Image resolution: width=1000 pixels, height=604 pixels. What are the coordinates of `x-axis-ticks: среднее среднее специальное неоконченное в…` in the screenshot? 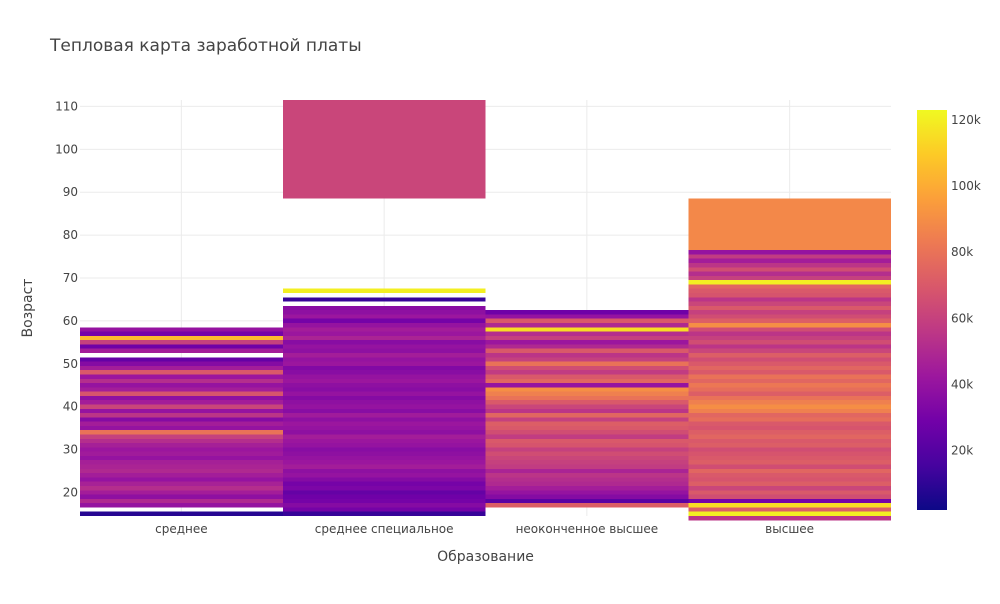 It's located at (484, 529).